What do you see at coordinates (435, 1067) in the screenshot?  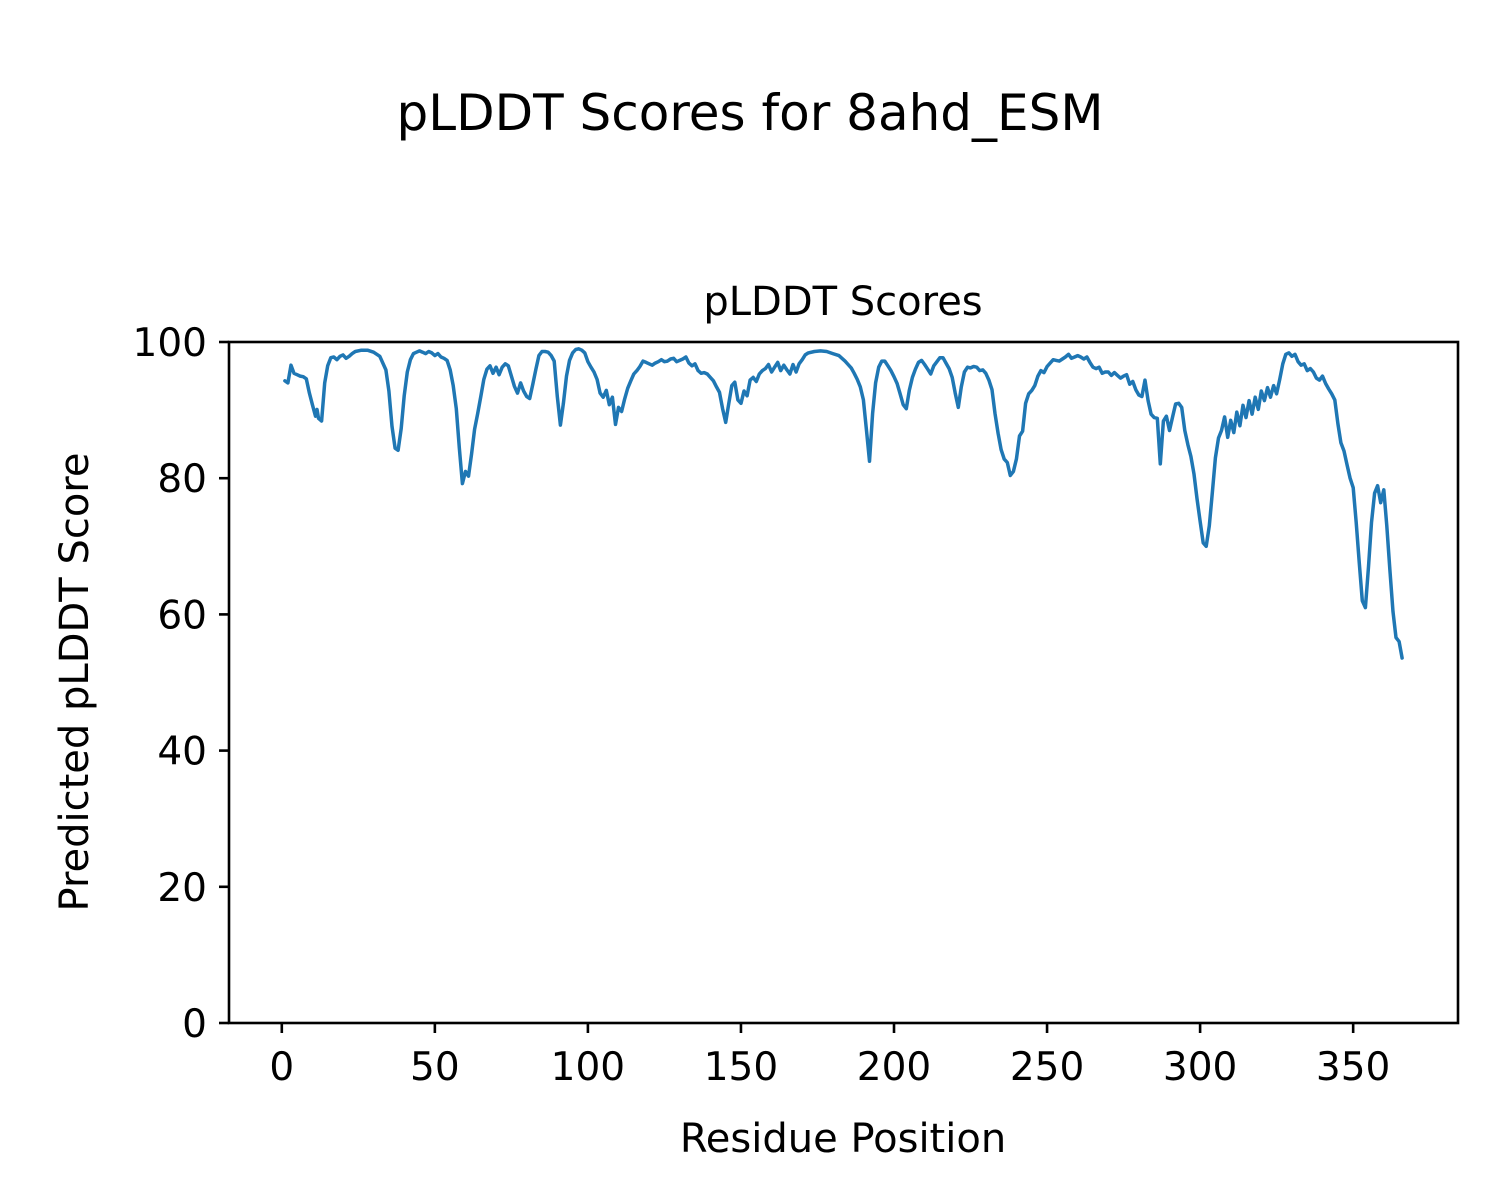 I see `x-tick-label: 50` at bounding box center [435, 1067].